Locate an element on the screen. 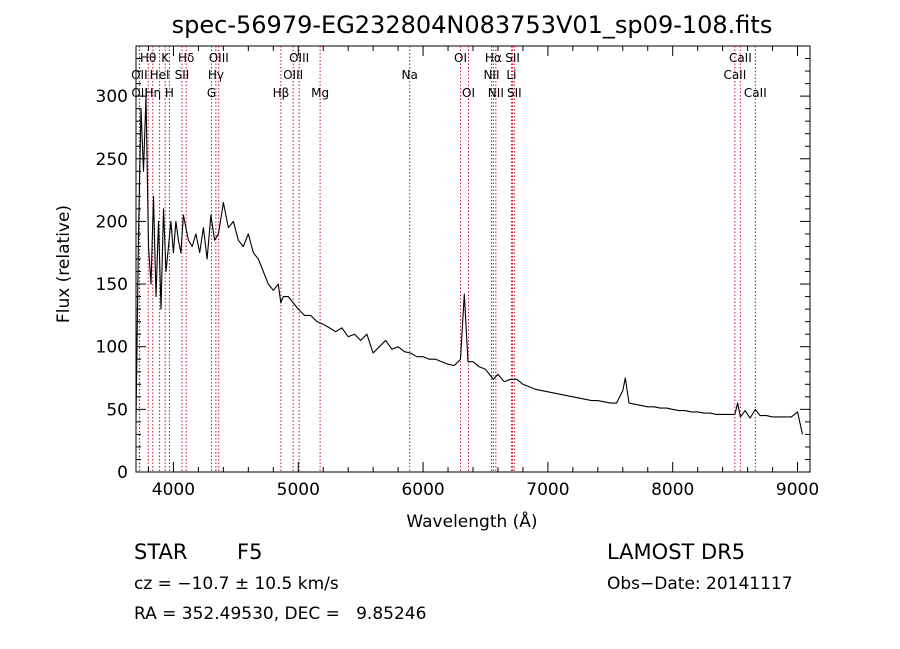 Image resolution: width=900 pixels, height=649 pixels. y-tick-label: 250 is located at coordinates (112, 160).